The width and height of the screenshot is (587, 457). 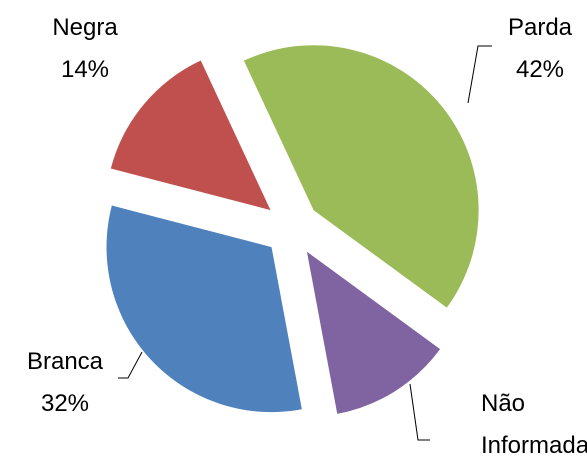 What do you see at coordinates (540, 27) in the screenshot?
I see `category-label: Parda` at bounding box center [540, 27].